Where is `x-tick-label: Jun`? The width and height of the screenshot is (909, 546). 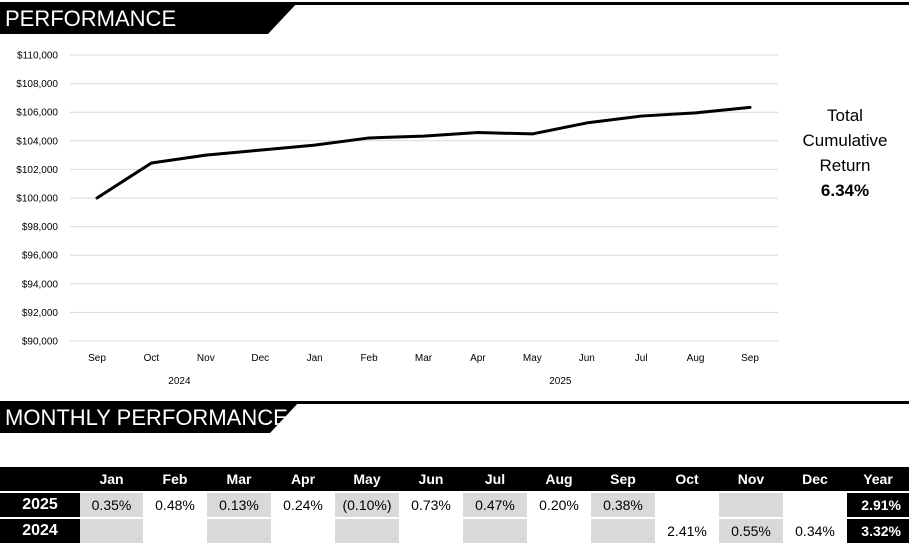 x-tick-label: Jun is located at coordinates (587, 358).